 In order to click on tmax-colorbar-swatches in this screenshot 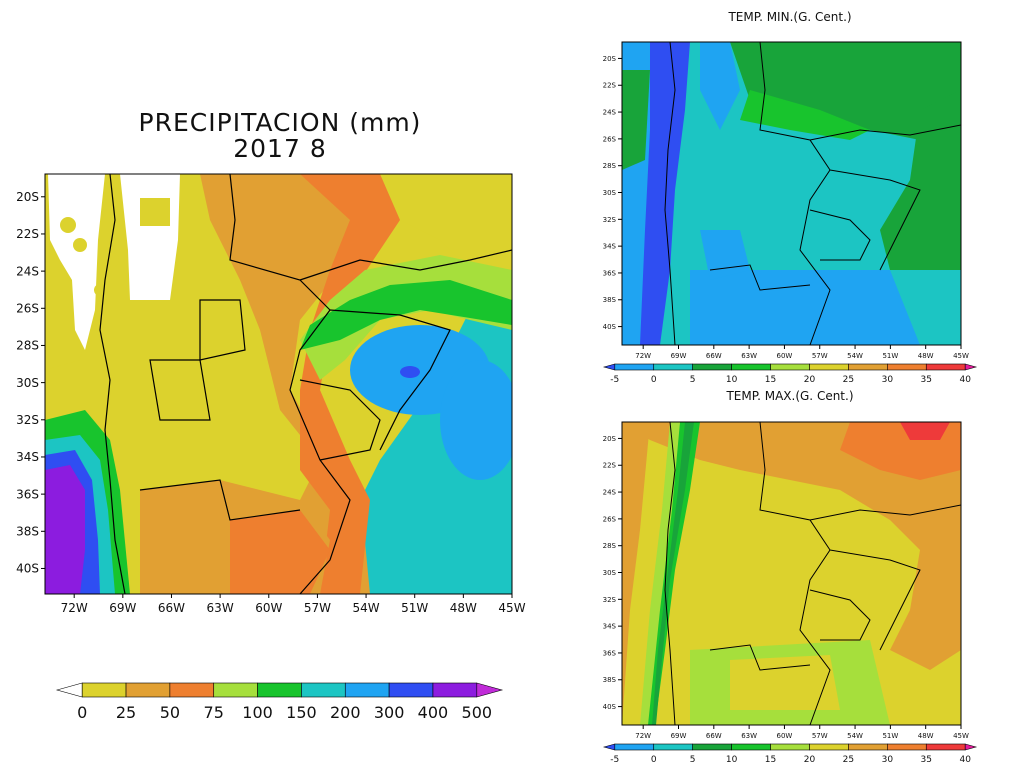, I will do `click(790, 747)`.